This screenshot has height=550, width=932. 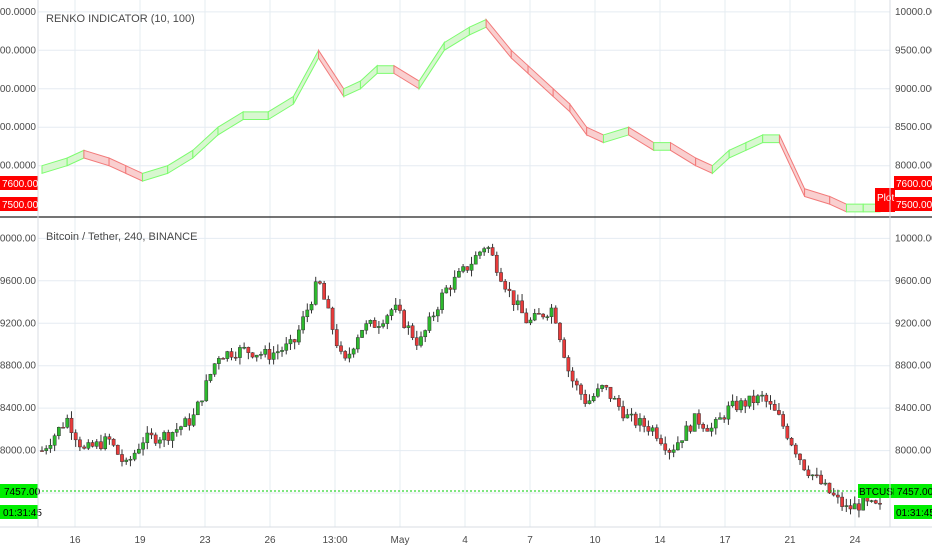 I want to click on plot-label-text: Plot, so click(x=885, y=198).